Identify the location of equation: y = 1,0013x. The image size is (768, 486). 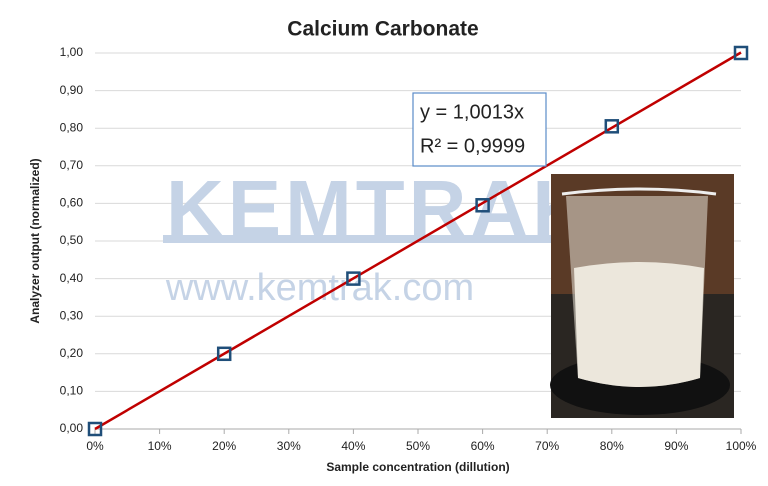
(472, 112).